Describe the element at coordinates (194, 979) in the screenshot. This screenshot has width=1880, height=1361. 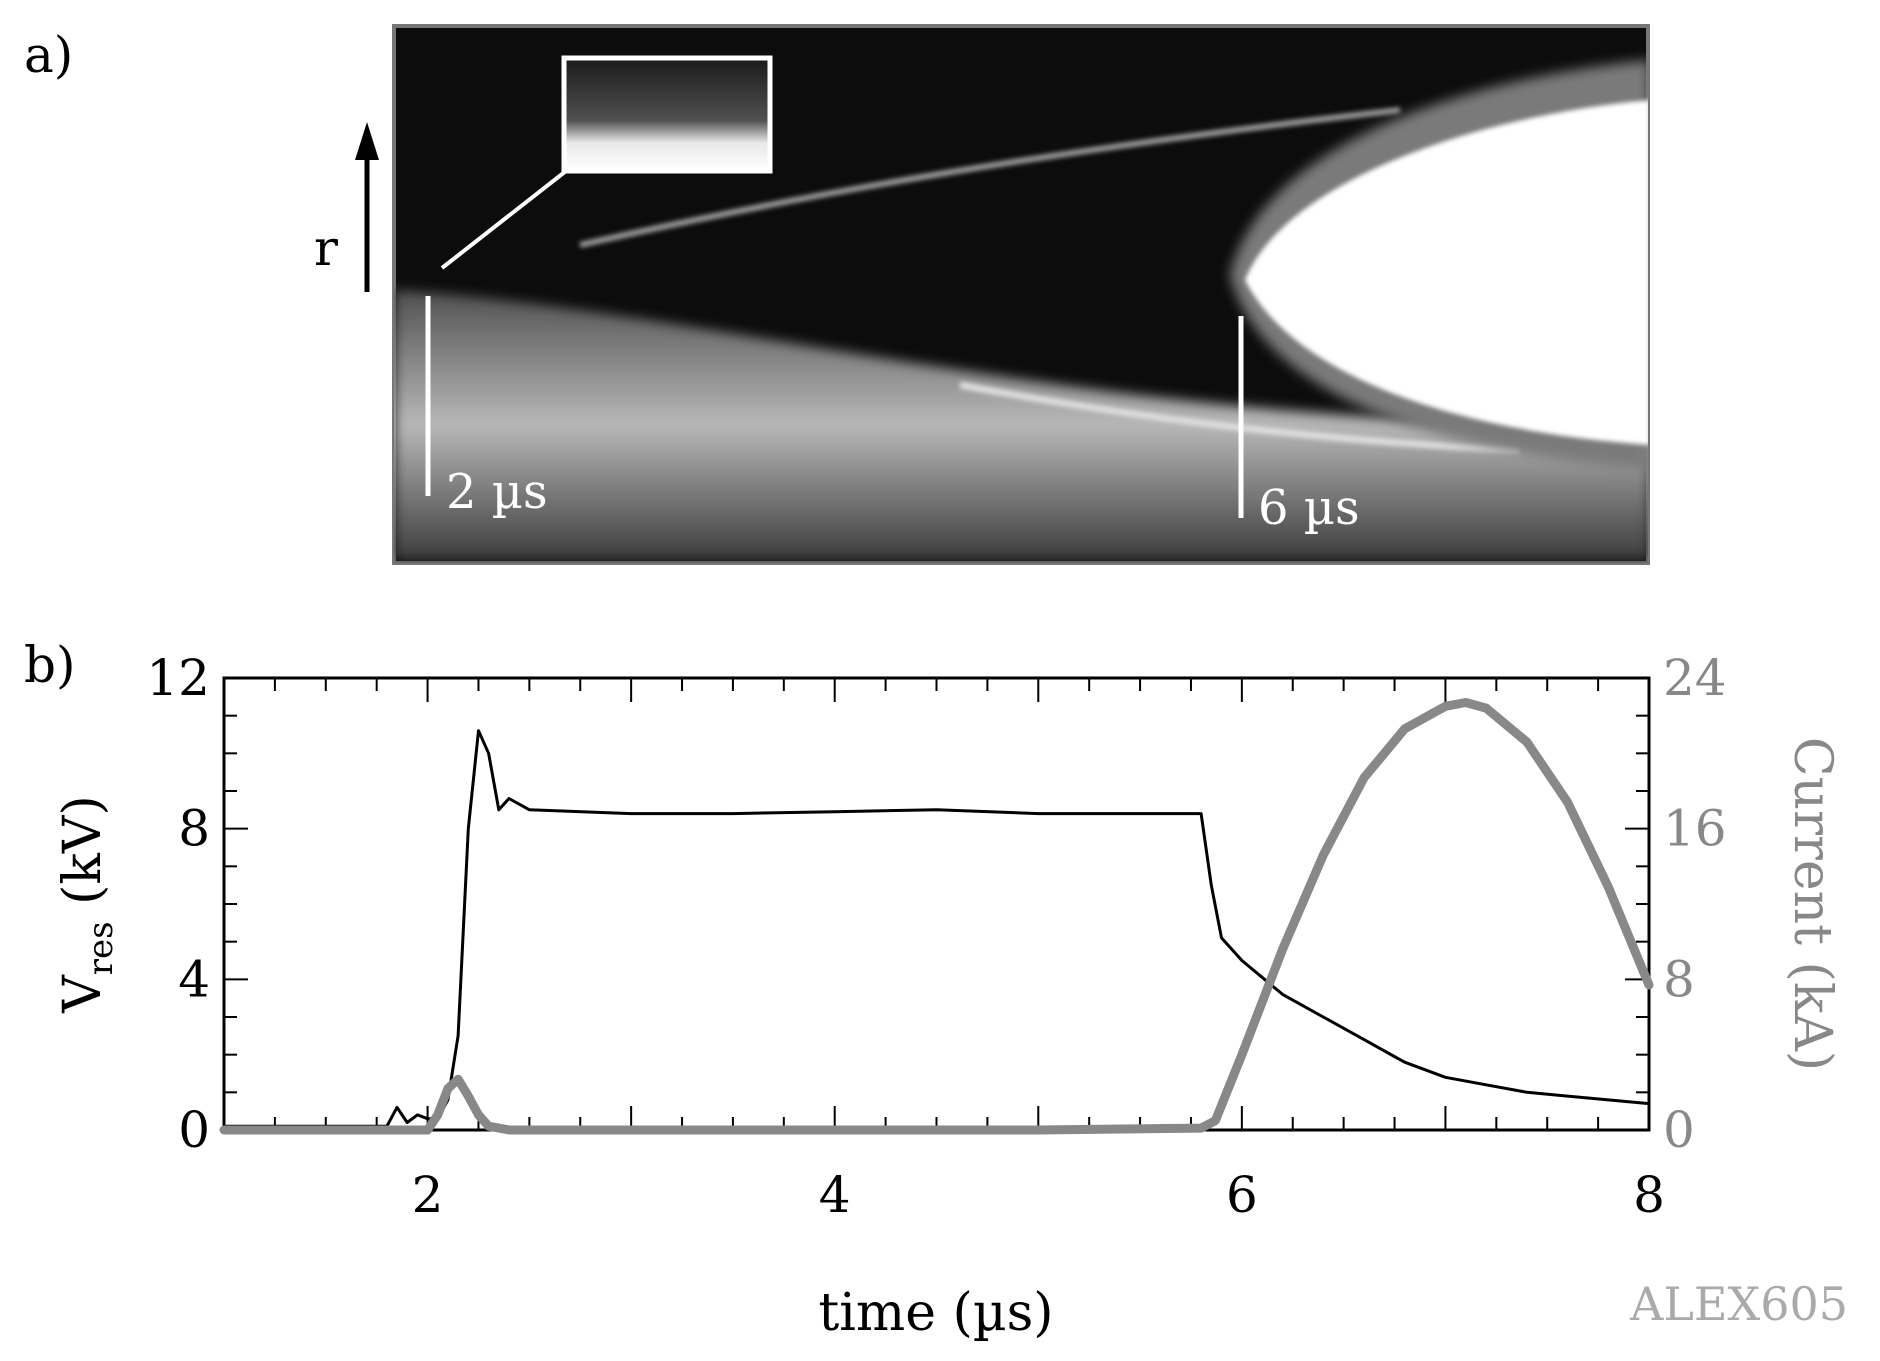
I see `y-left-tick-label: 4` at that location.